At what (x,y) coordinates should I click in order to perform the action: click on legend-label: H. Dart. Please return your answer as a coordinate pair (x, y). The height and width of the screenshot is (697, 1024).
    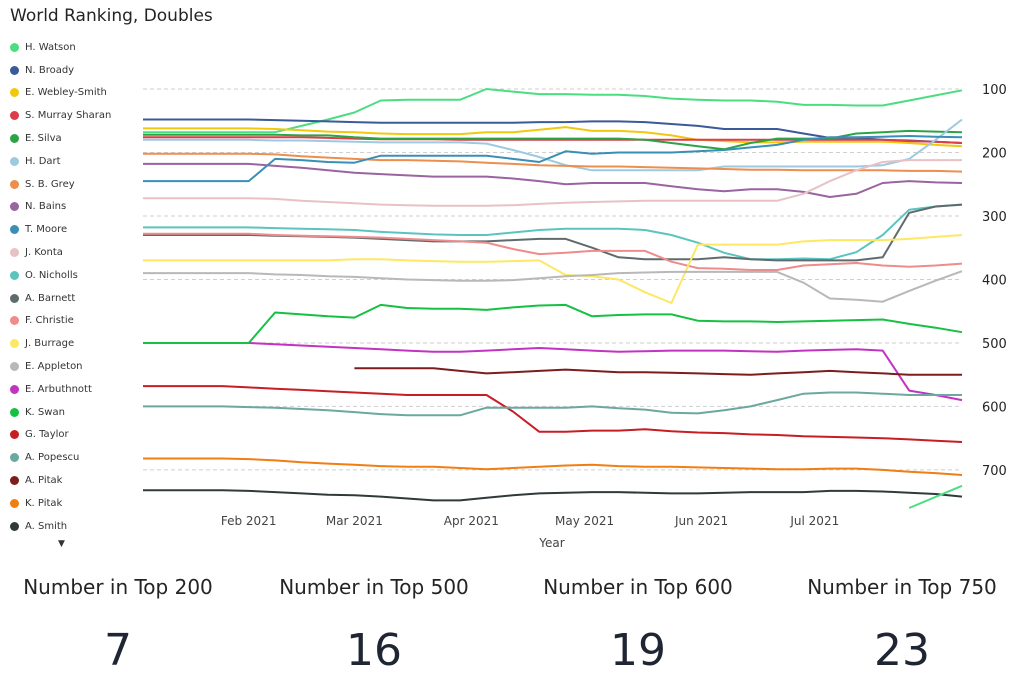
    Looking at the image, I should click on (43, 161).